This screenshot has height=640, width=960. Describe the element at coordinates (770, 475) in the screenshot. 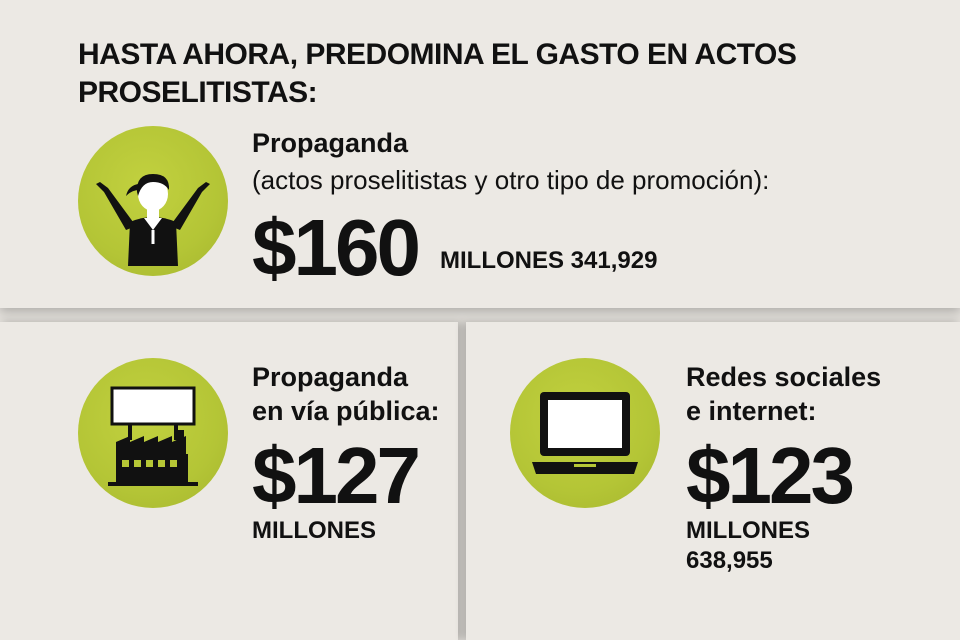

I see `social-networks-amount: $123` at that location.